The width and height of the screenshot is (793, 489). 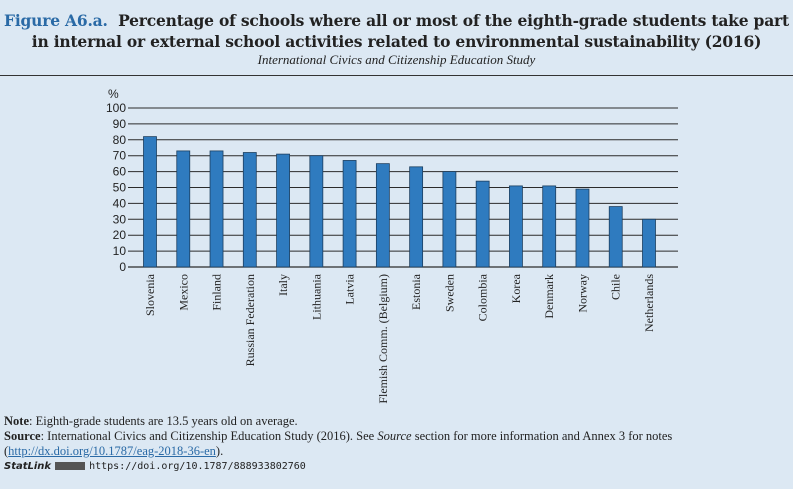 What do you see at coordinates (120, 188) in the screenshot?
I see `y-tick-label: 50` at bounding box center [120, 188].